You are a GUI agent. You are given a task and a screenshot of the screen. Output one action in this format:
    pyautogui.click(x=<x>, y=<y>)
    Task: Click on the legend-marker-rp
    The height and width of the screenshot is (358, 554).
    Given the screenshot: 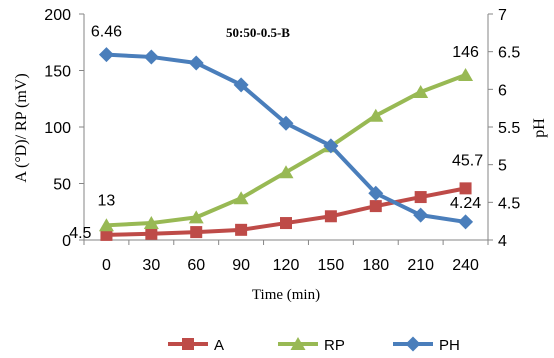 What is the action you would take?
    pyautogui.click(x=298, y=343)
    